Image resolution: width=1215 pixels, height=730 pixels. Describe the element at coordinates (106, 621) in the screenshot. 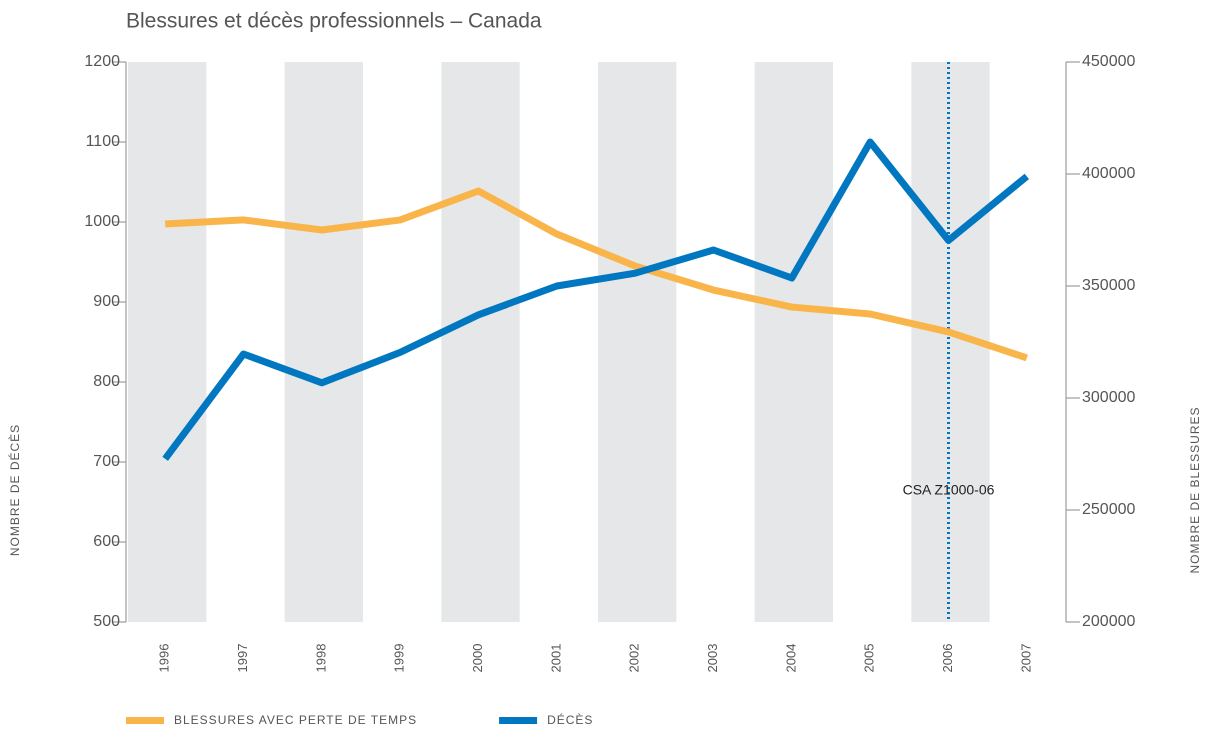

I see `y-tick-label: 500` at that location.